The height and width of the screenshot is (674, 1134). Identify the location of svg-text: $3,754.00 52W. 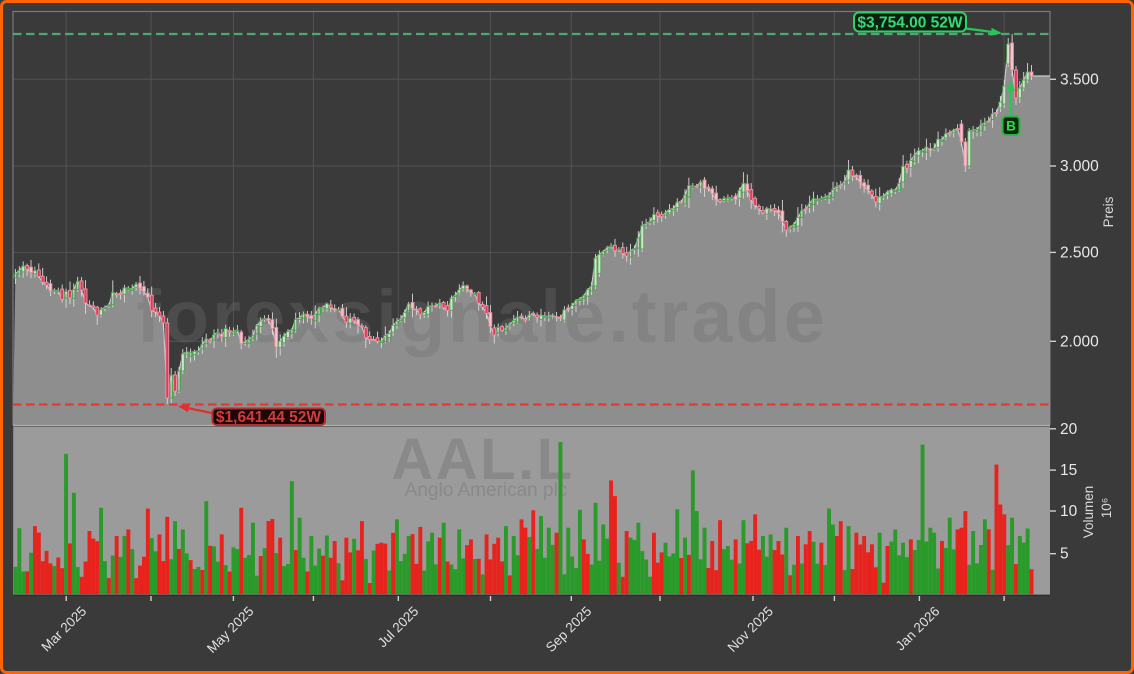
(910, 23).